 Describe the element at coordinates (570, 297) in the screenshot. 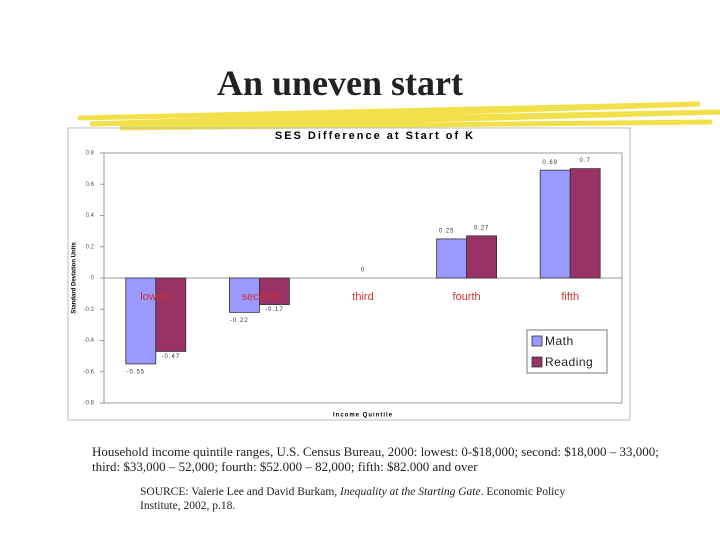

I see `category-label: fifth` at that location.